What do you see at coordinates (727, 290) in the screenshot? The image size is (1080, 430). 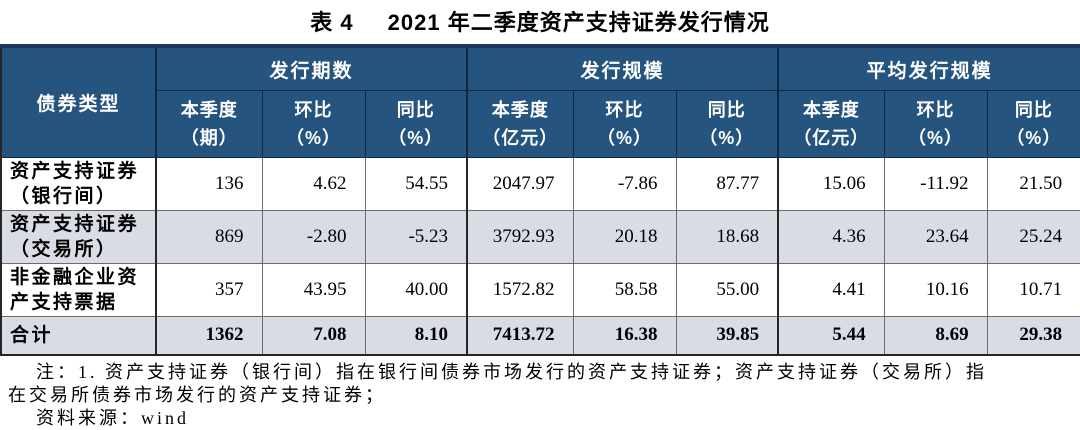 I see `table-cell: 55.00` at bounding box center [727, 290].